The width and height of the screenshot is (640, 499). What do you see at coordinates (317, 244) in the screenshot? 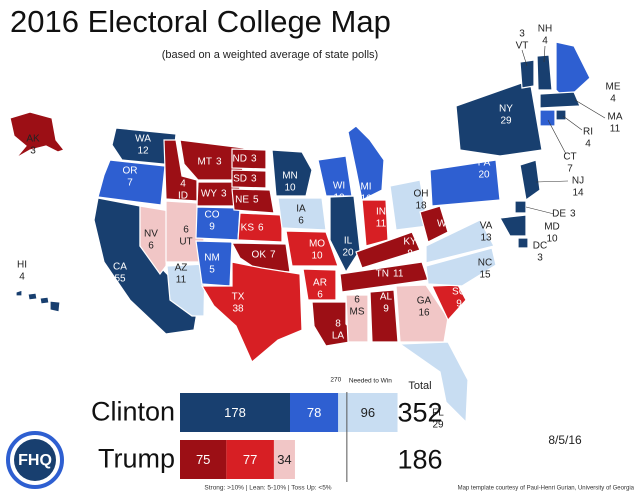
I see `state-abbr: MO` at bounding box center [317, 244].